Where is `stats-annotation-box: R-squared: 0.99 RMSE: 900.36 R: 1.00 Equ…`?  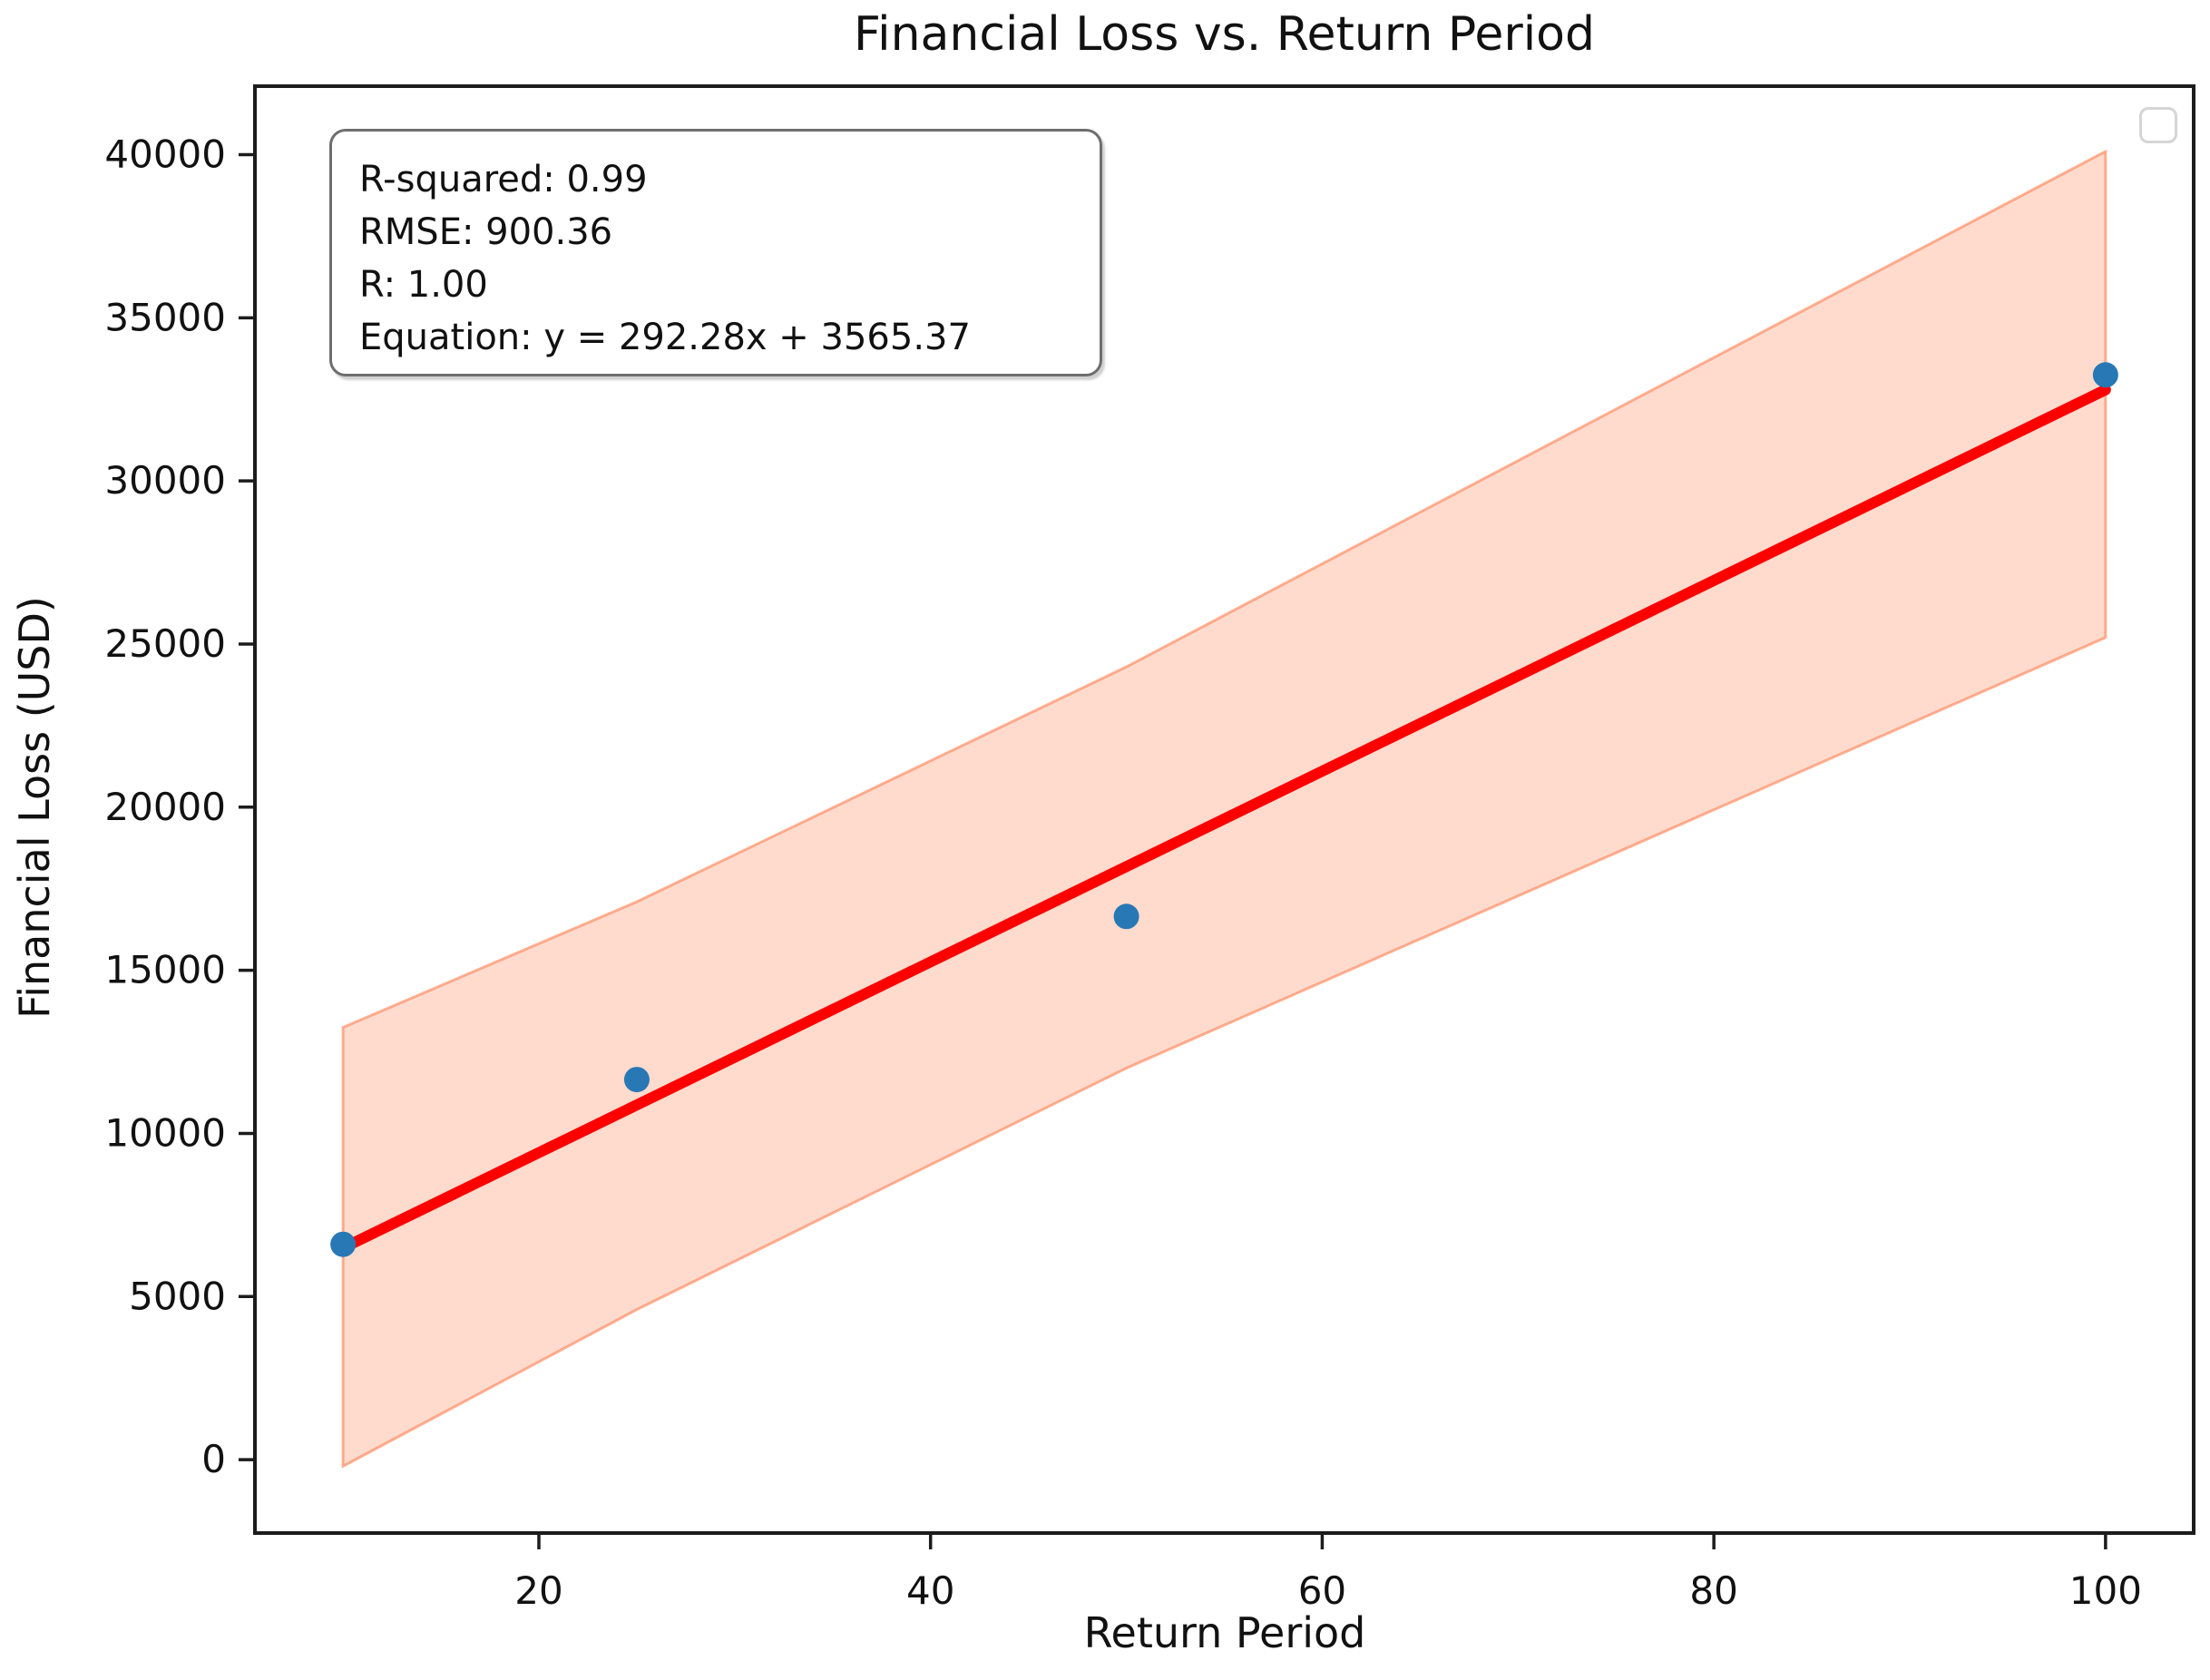
stats-annotation-box: R-squared: 0.99 RMSE: 900.36 R: 1.00 Equ… is located at coordinates (715, 252).